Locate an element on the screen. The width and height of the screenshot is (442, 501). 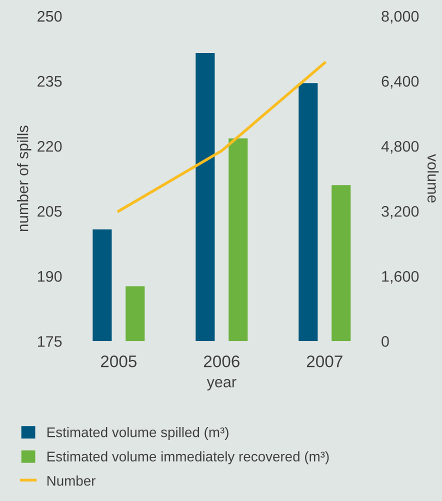
x-tick-label: 2007 is located at coordinates (324, 362).